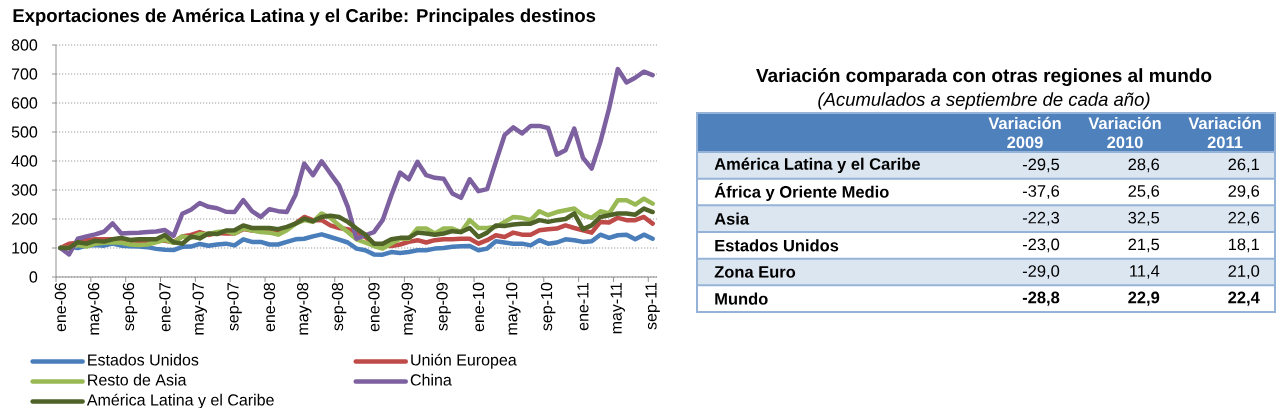 The width and height of the screenshot is (1281, 408). I want to click on y-tick-label: 100, so click(25, 248).